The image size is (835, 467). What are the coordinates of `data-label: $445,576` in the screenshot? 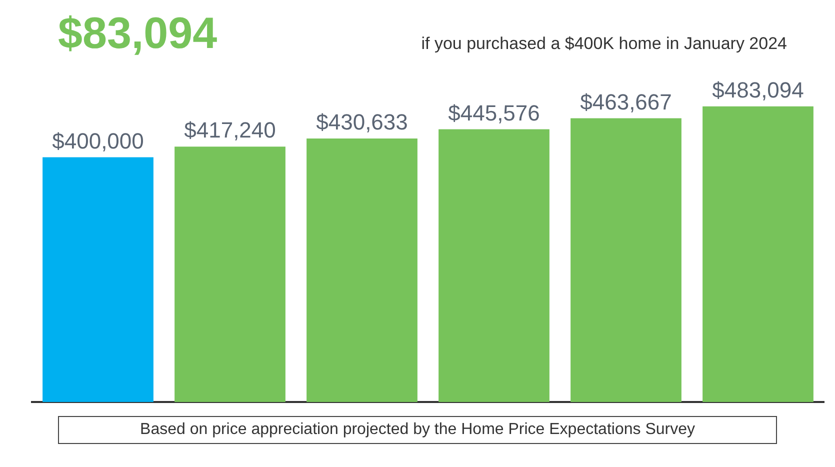 It's located at (494, 113).